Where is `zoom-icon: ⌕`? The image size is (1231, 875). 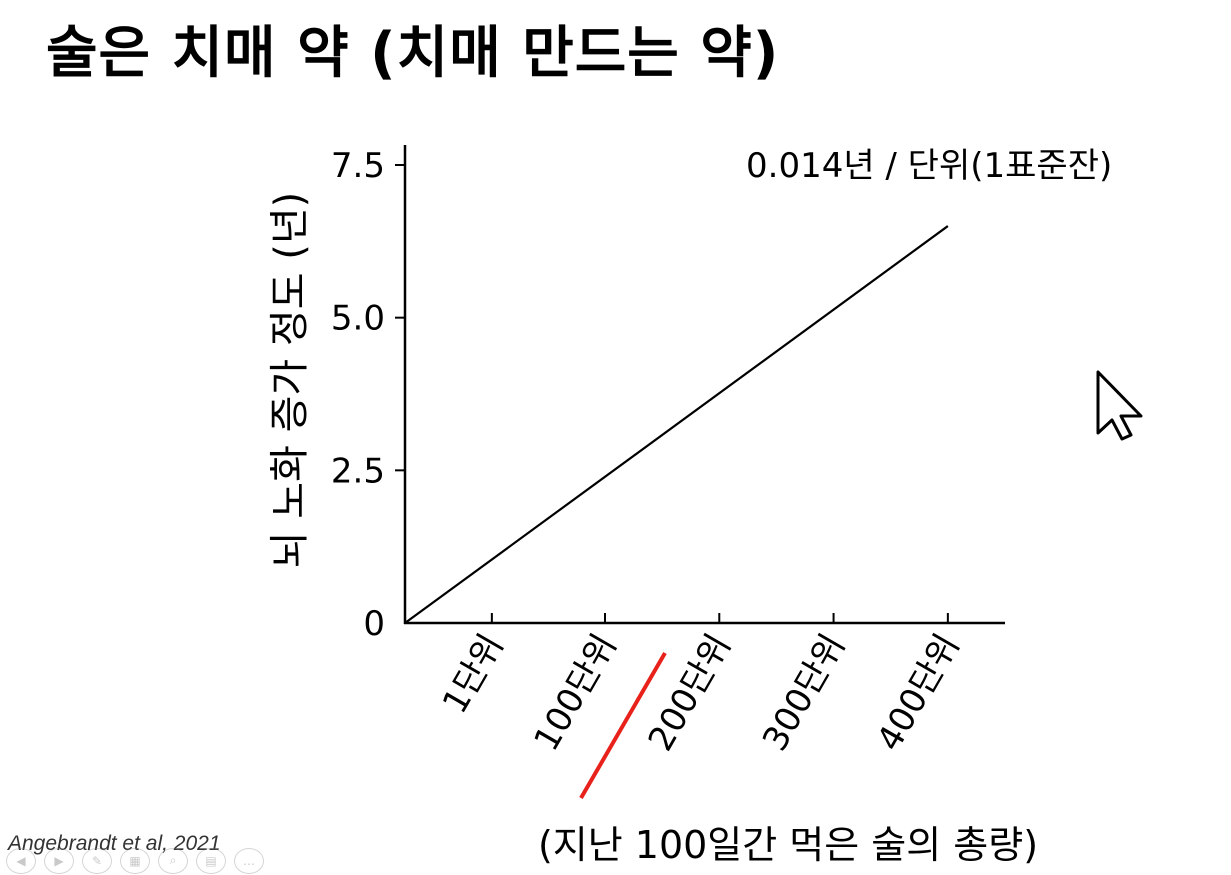 zoom-icon: ⌕ is located at coordinates (173, 860).